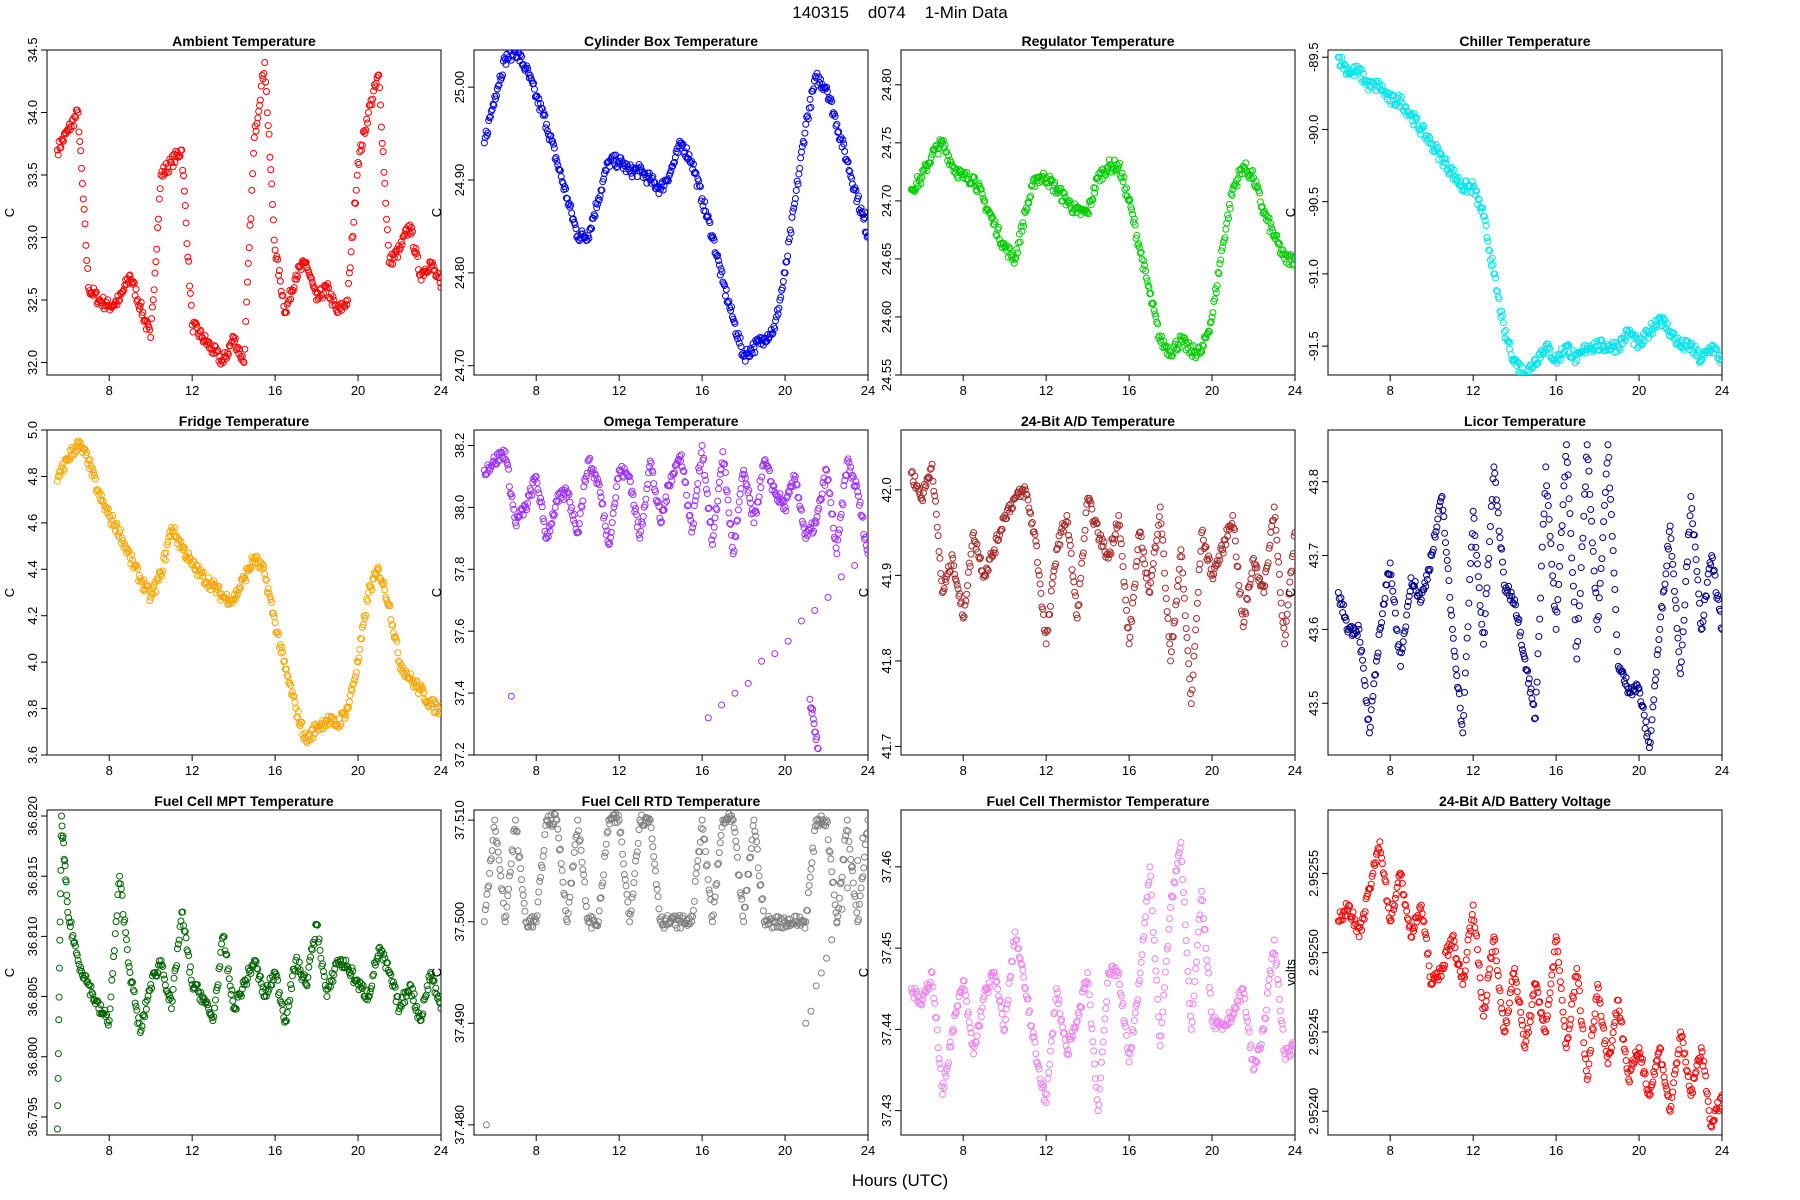 This screenshot has width=1800, height=1200. I want to click on plot-title: Ambient Temperature, so click(244, 41).